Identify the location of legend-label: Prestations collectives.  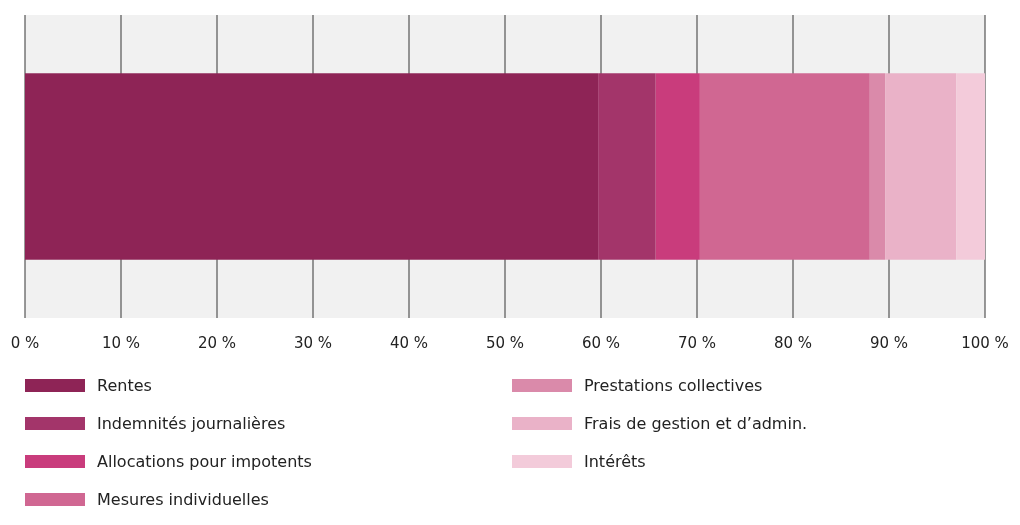
(673, 385).